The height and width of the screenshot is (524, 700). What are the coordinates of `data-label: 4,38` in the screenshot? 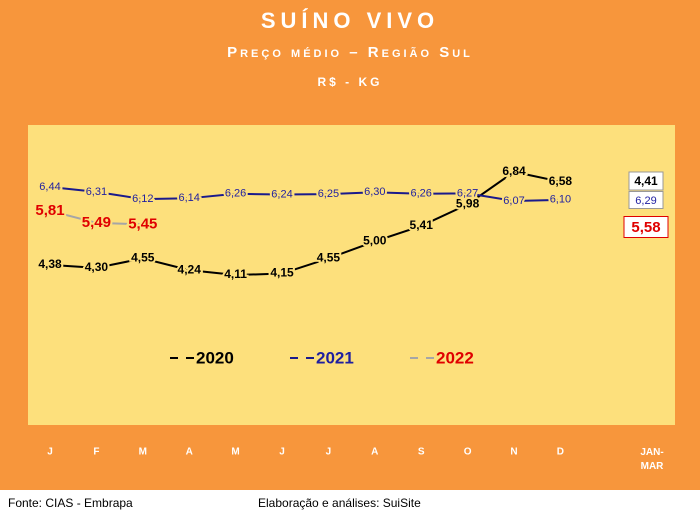 It's located at (50, 264).